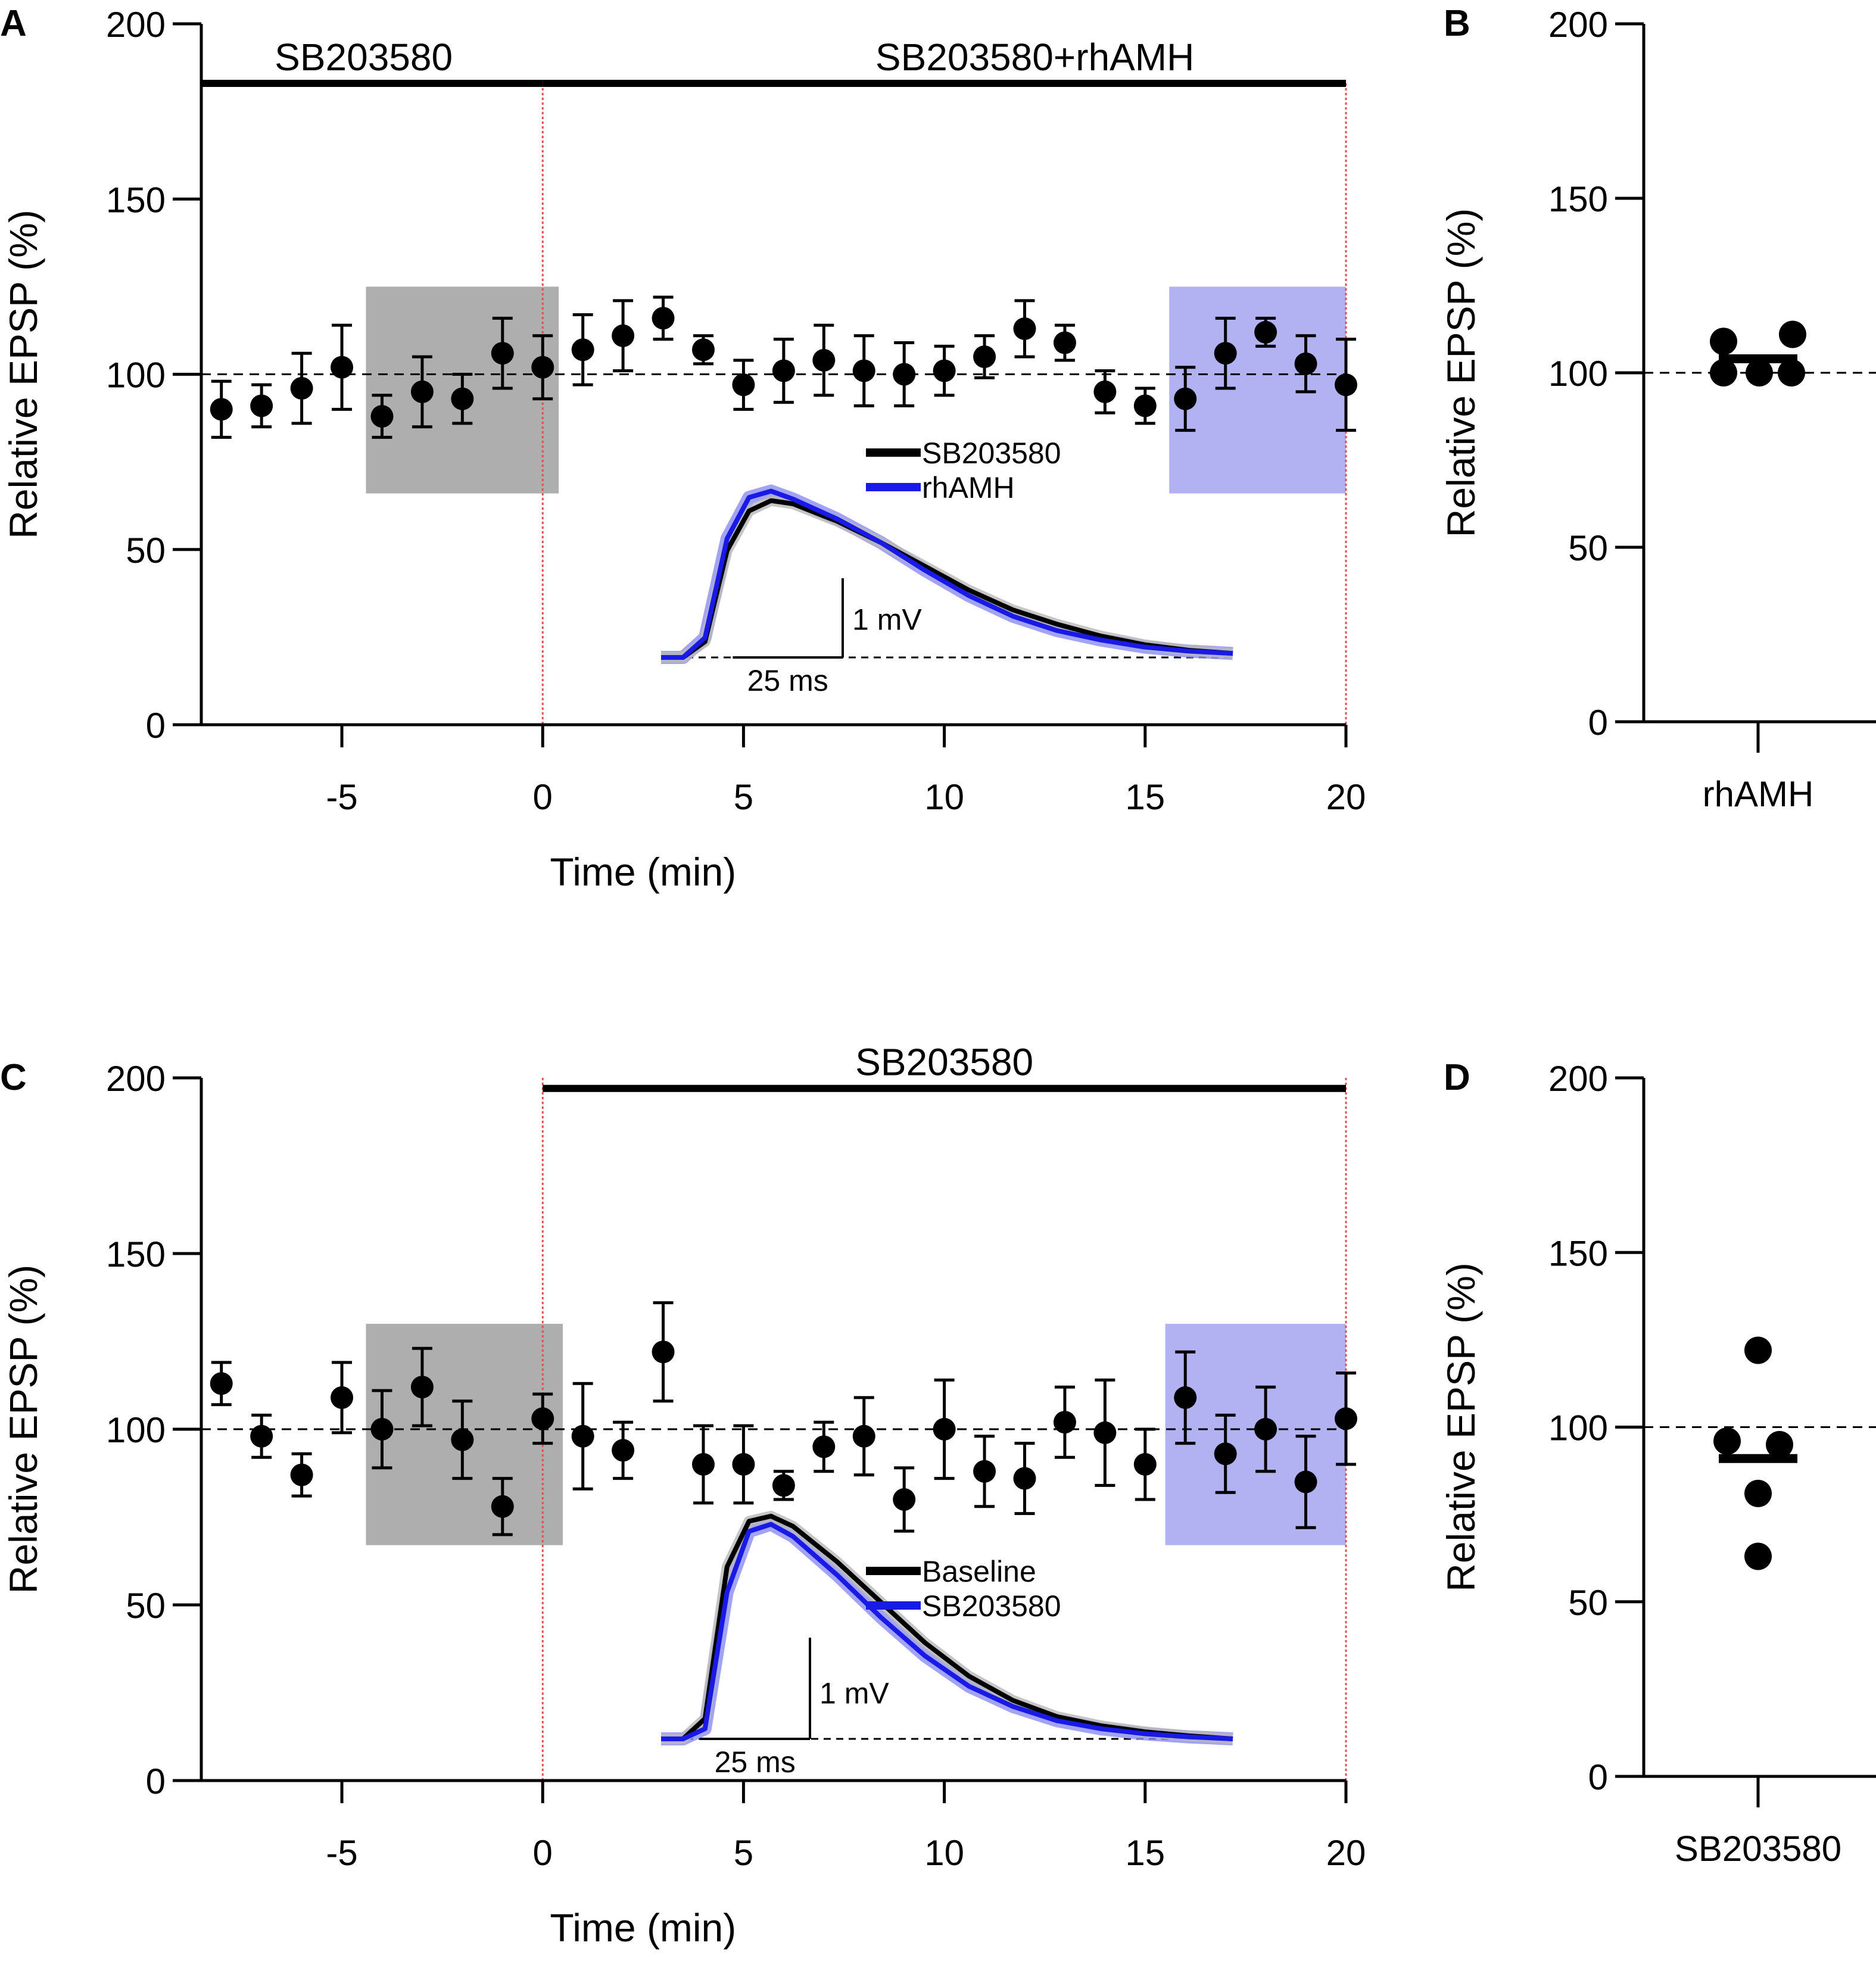  Describe the element at coordinates (1034, 58) in the screenshot. I see `drug-bar-label: SB203580+rhAMH` at that location.